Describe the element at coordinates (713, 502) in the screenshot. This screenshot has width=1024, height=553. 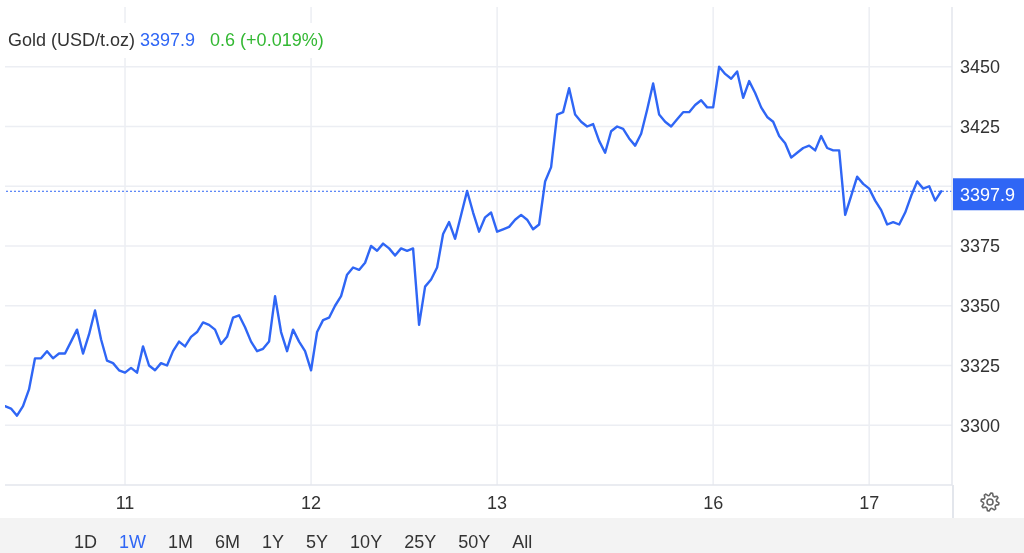
I see `x-tick-label: 16` at that location.